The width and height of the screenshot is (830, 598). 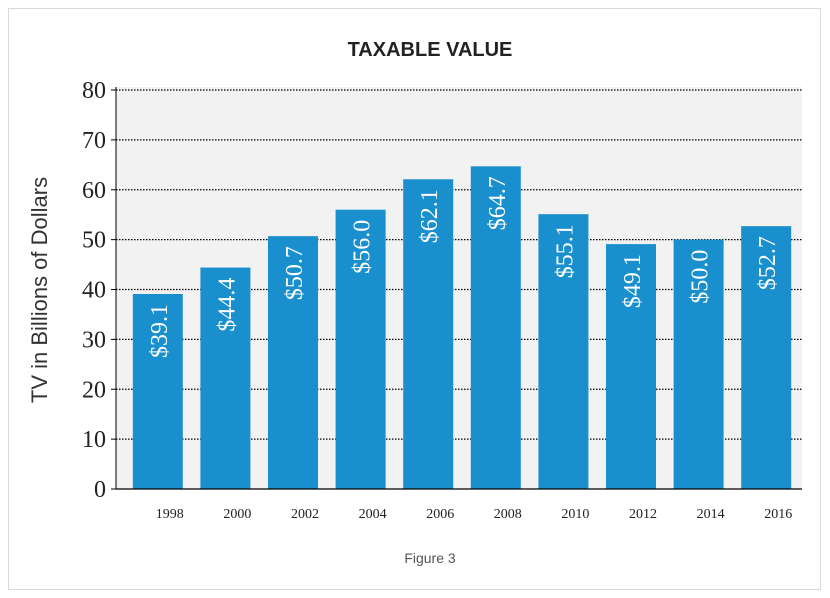 I want to click on figure-caption: Figure 3, so click(x=430, y=558).